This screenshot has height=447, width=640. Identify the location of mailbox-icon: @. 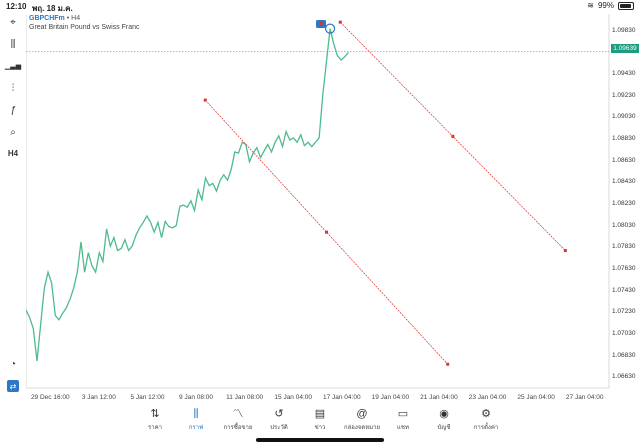
(362, 414).